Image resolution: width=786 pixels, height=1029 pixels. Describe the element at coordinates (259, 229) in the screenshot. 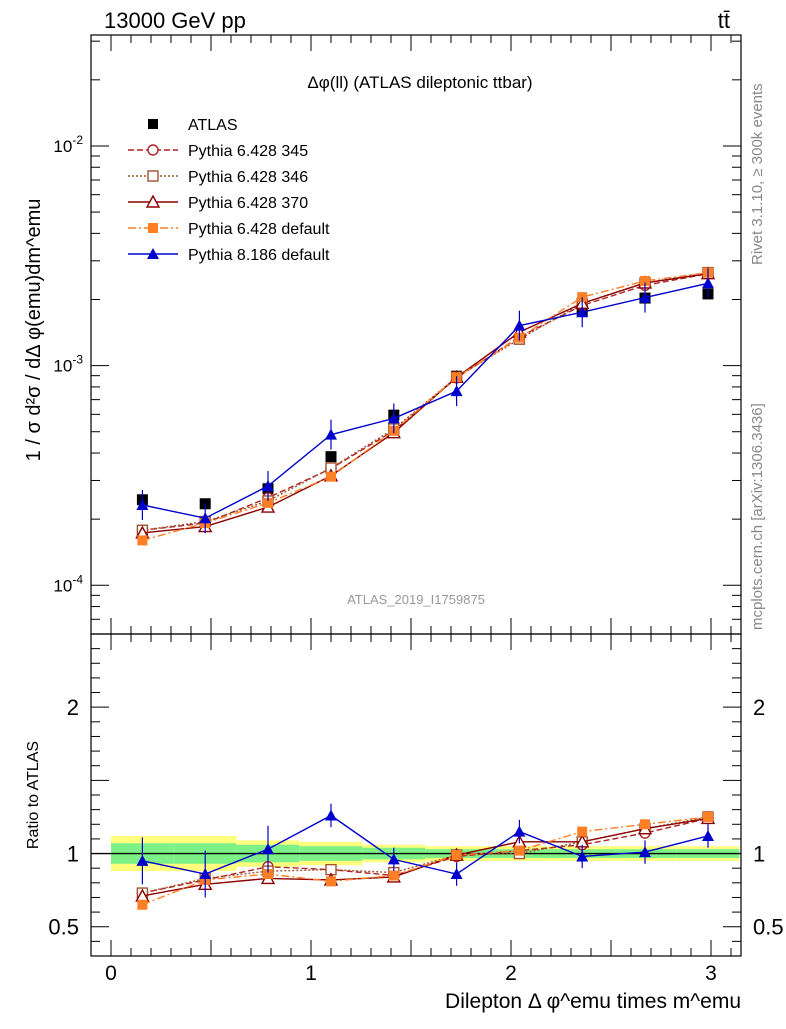

I see `legend-label: Pythia 6.428 default` at that location.